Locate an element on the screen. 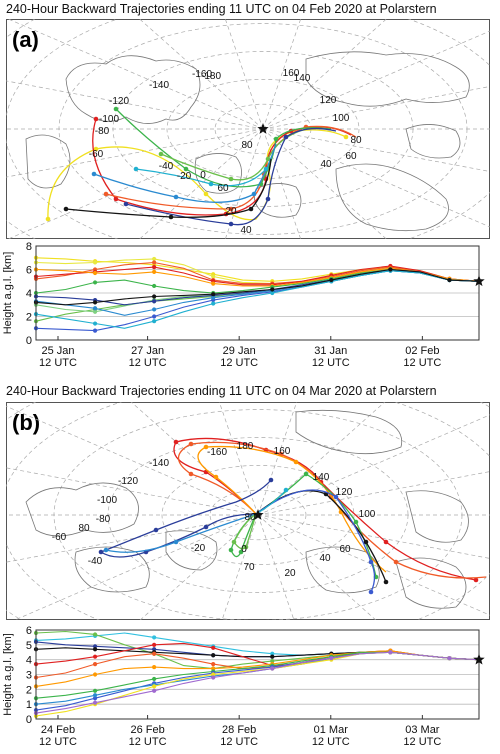  longitude-label: -180 is located at coordinates (211, 76).